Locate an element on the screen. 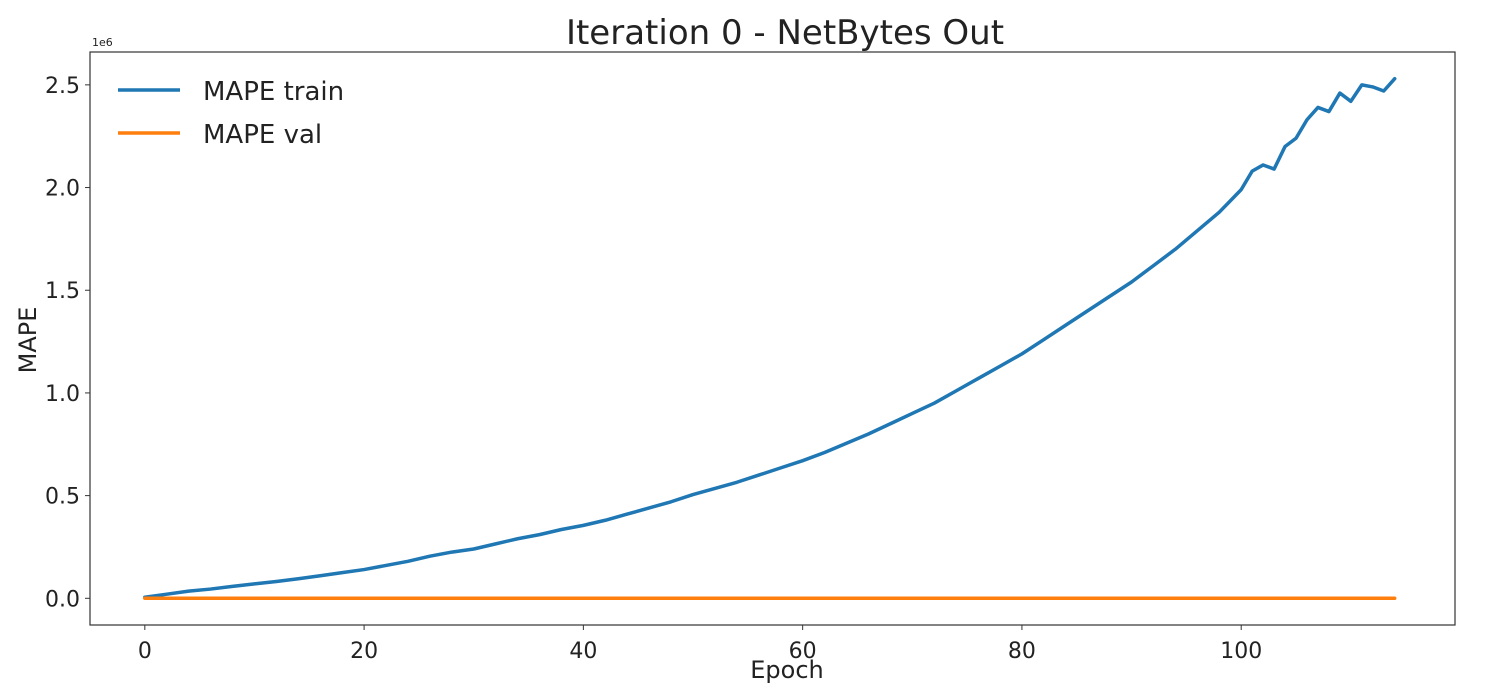 The image size is (1500, 700). x-tick-label: 60 is located at coordinates (803, 651).